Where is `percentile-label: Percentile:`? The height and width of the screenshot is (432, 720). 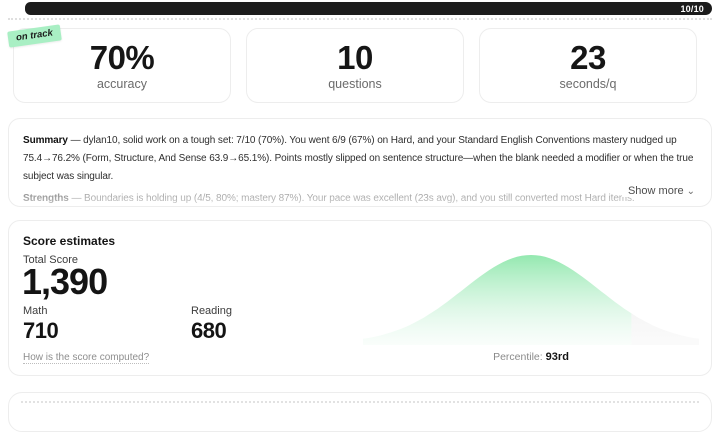
percentile-label: Percentile: is located at coordinates (518, 357).